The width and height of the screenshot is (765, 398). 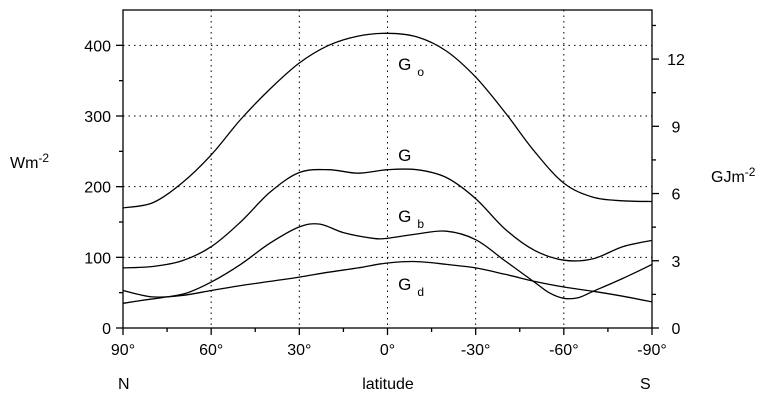 What do you see at coordinates (476, 350) in the screenshot?
I see `x-tick-label: -30°` at bounding box center [476, 350].